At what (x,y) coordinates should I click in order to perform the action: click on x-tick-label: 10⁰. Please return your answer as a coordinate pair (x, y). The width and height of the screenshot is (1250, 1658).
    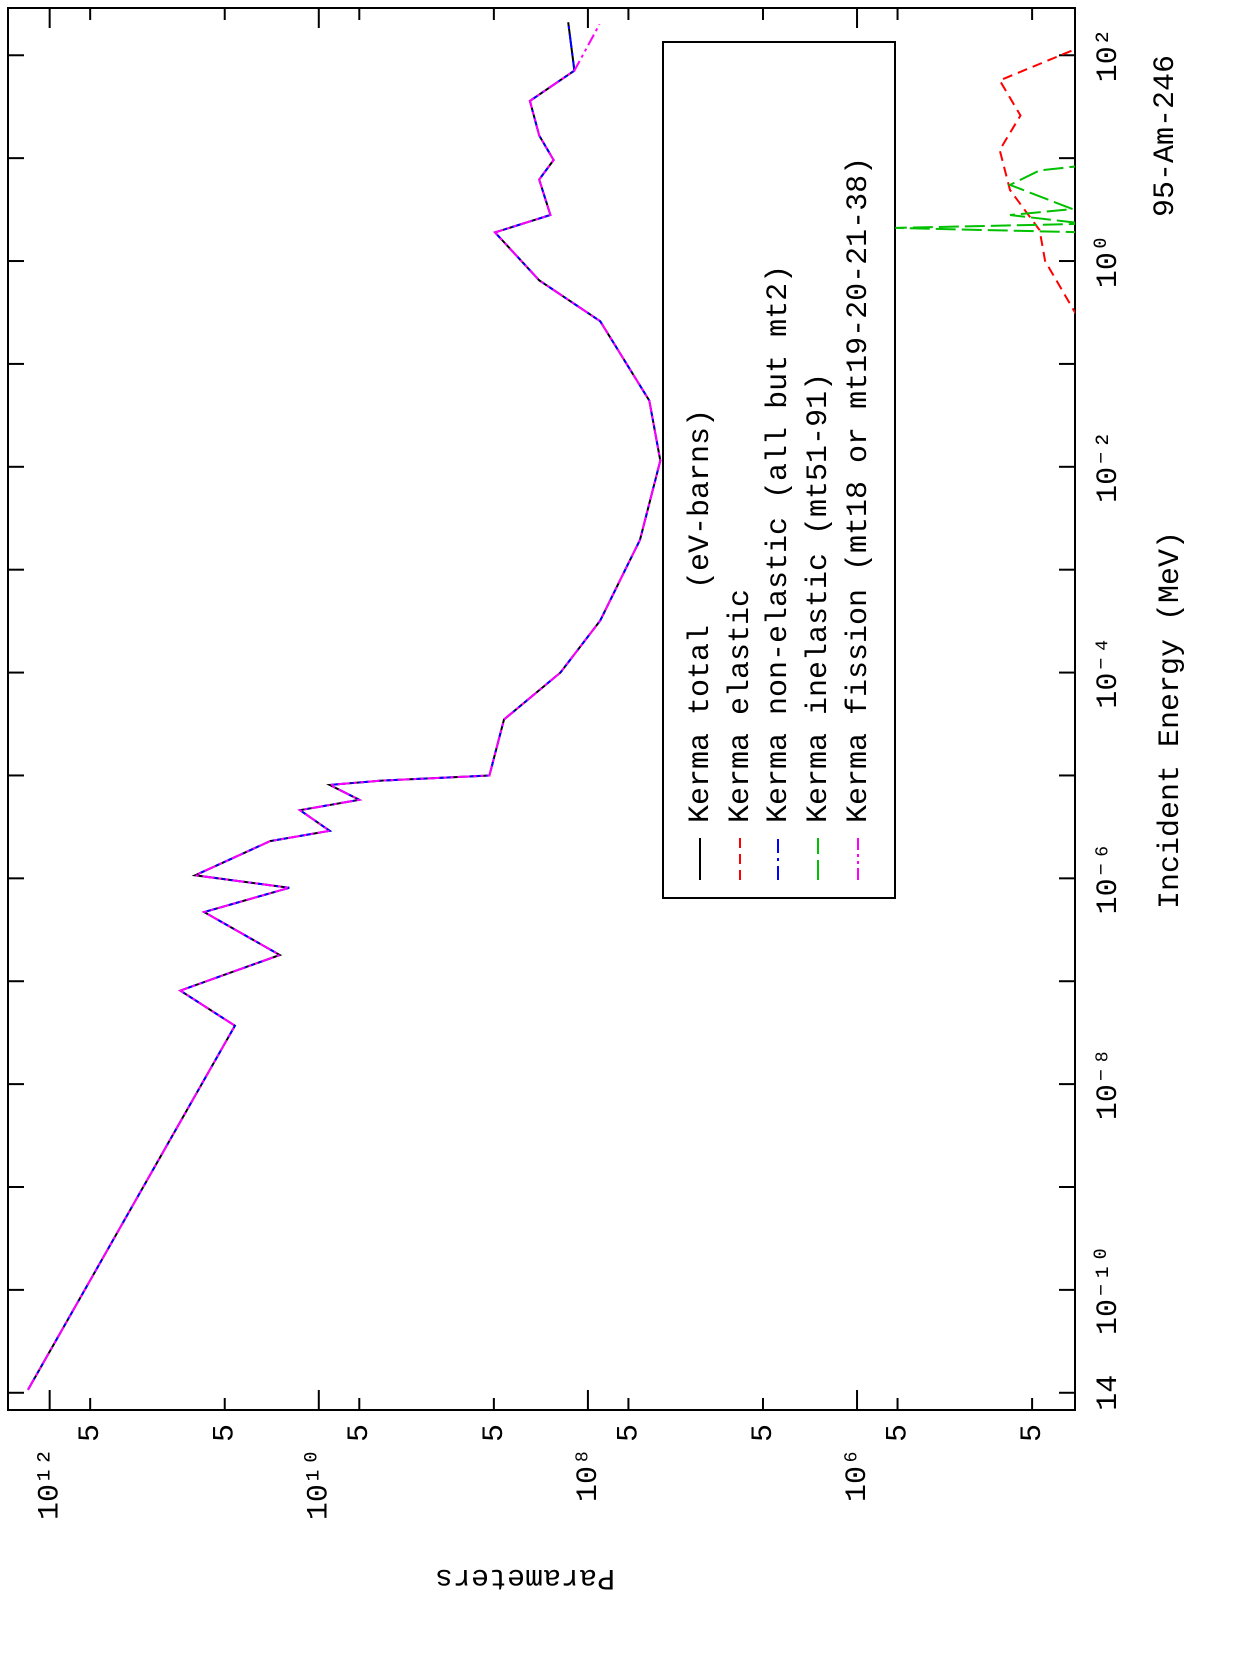
    Looking at the image, I should click on (1109, 261).